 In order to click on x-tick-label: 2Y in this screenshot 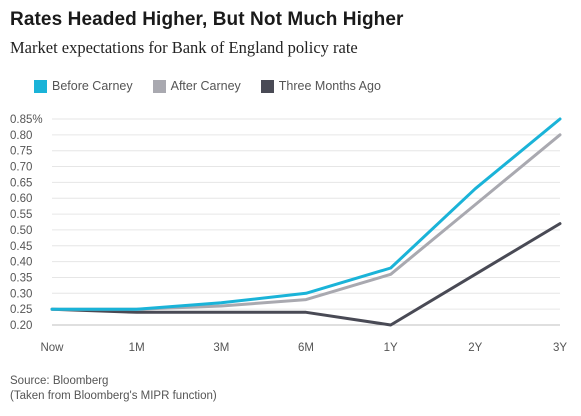, I will do `click(475, 348)`.